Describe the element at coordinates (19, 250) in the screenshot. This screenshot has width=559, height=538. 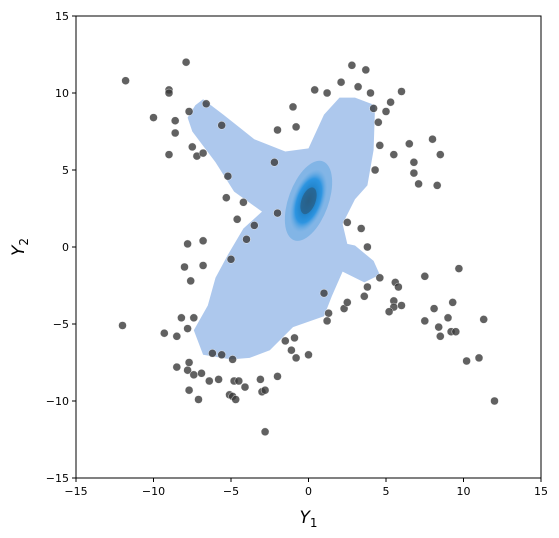
I see `y-axis-title-main: Y` at that location.